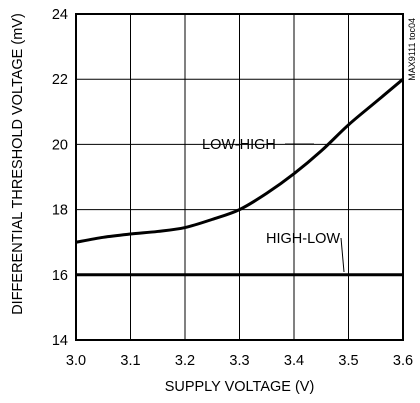 The height and width of the screenshot is (403, 420). What do you see at coordinates (403, 361) in the screenshot?
I see `x-tick-label: 3.6` at bounding box center [403, 361].